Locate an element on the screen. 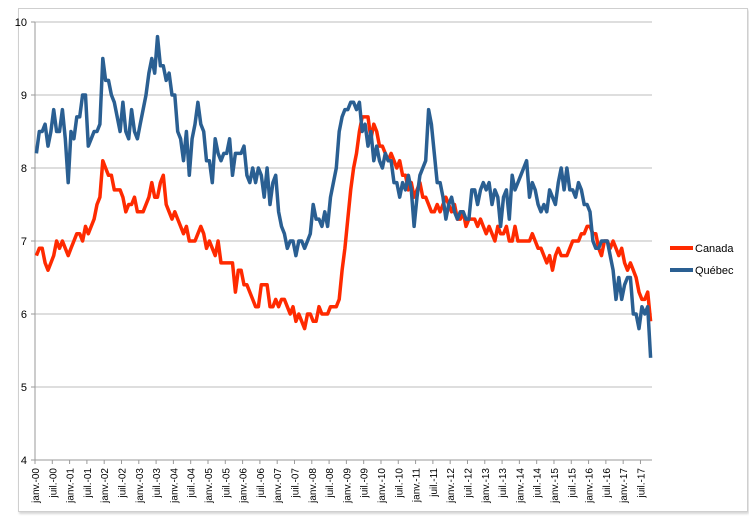 This screenshot has height=523, width=749. x-tick-label: janv.-01 is located at coordinates (71, 486).